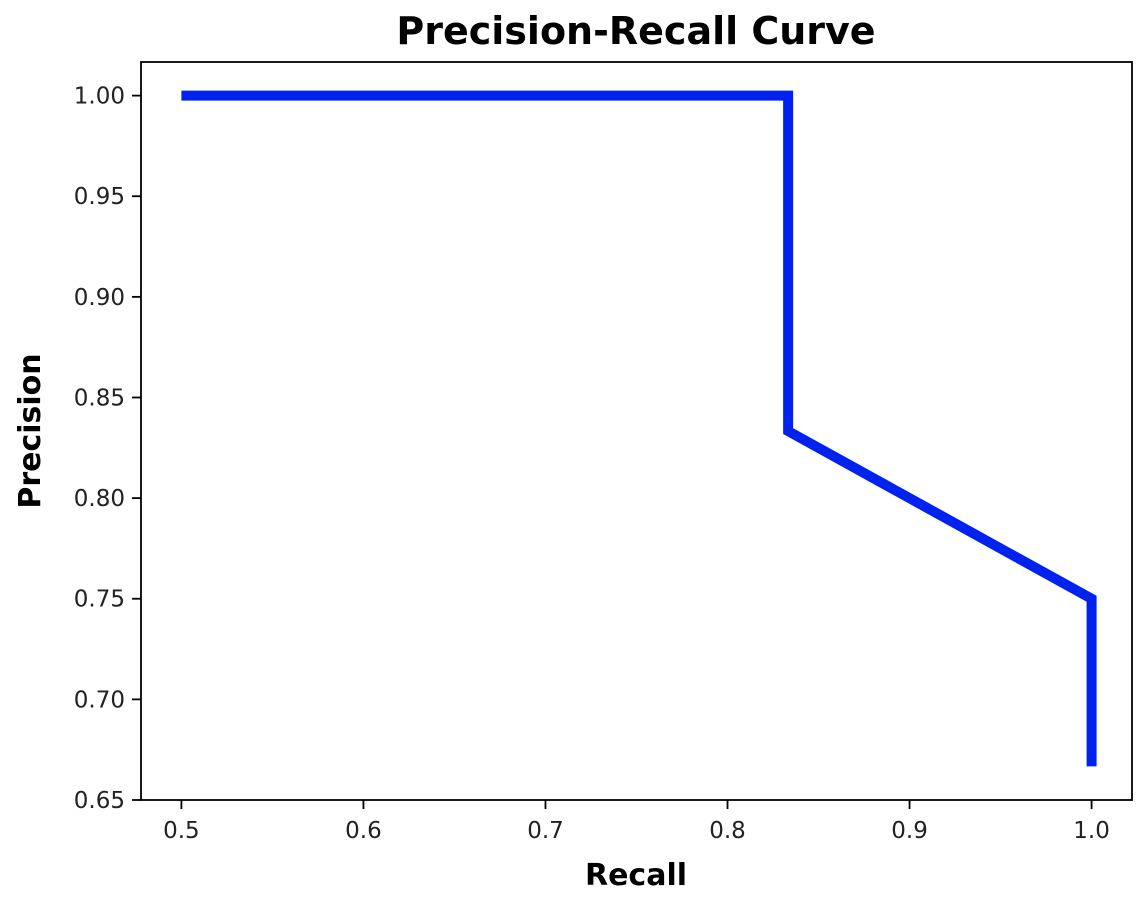 This screenshot has width=1144, height=904. What do you see at coordinates (107, 449) in the screenshot?
I see `y-axis: 0.65 0.70 0.75 0.80 0.85 0.90 0.95 1.00` at bounding box center [107, 449].